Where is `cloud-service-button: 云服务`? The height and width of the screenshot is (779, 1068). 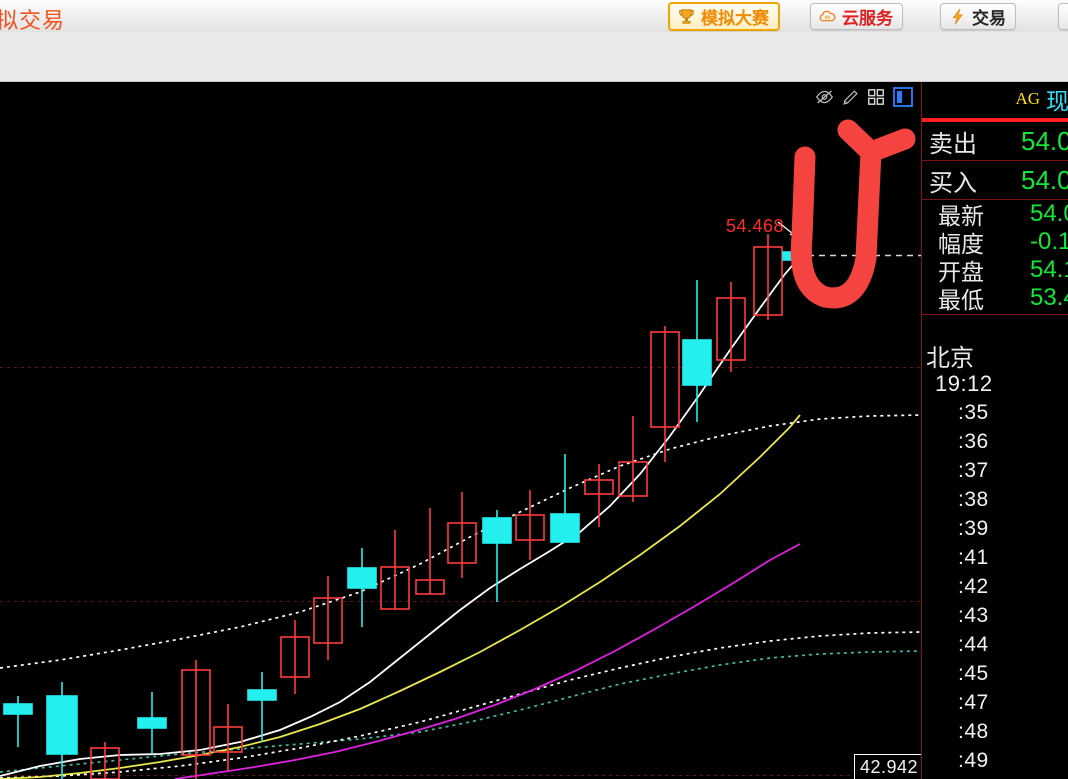 cloud-service-button: 云服务 is located at coordinates (856, 16).